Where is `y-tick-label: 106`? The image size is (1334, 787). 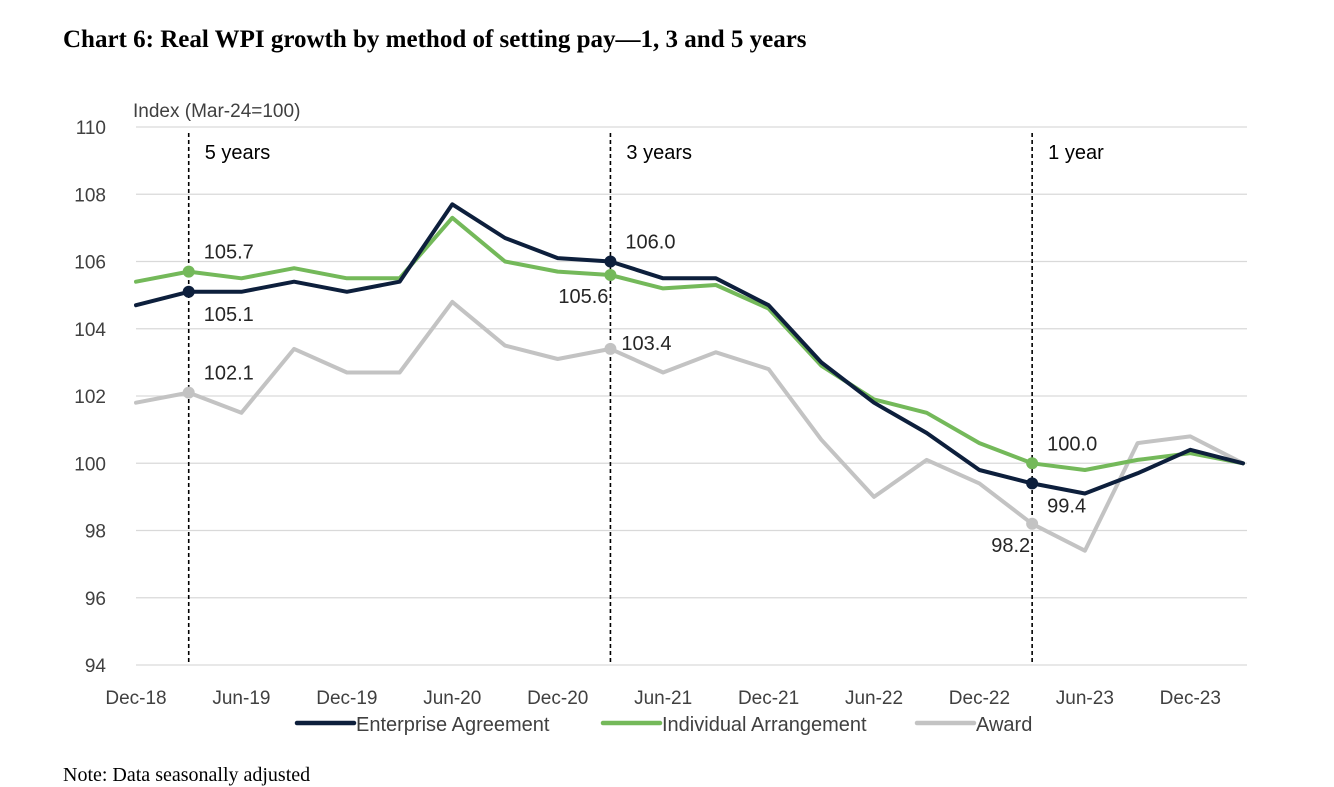
y-tick-label: 106 is located at coordinates (90, 263).